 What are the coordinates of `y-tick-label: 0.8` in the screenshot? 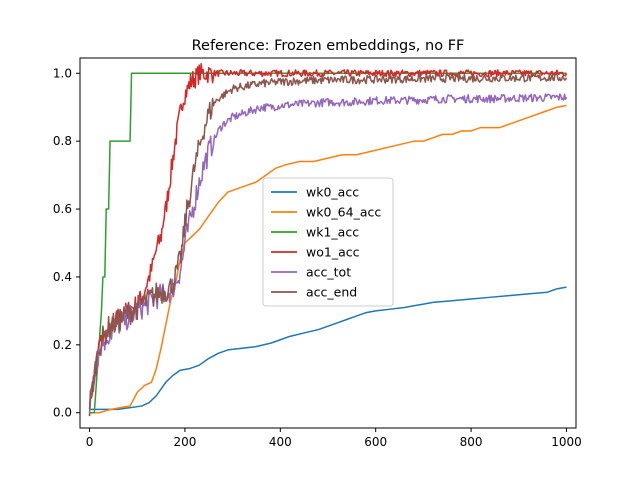 It's located at (62, 141).